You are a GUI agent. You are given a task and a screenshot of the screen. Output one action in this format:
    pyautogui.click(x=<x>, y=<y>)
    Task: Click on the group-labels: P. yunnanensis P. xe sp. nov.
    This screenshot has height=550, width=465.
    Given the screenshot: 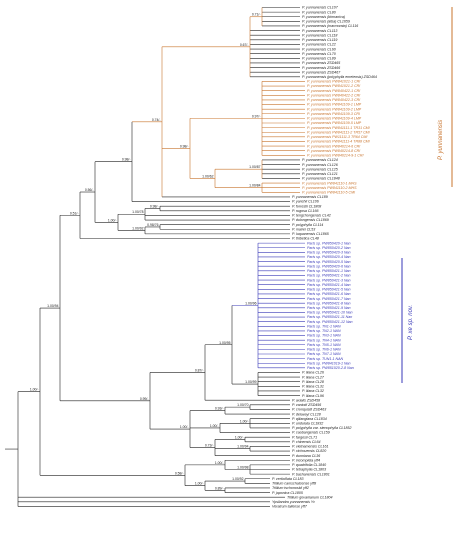 What is the action you would take?
    pyautogui.click(x=427, y=195)
    